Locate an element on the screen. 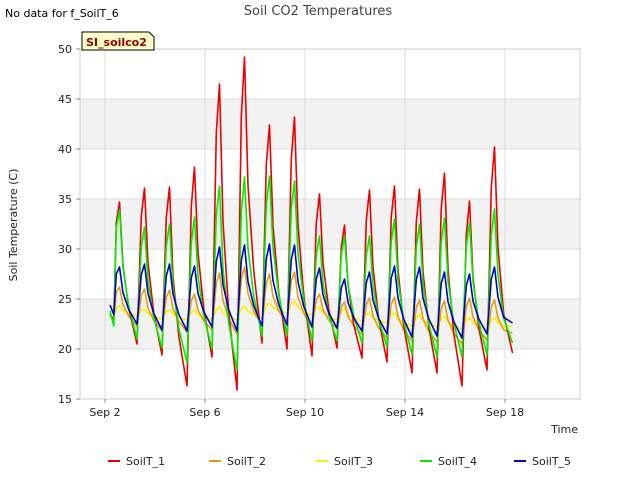 The width and height of the screenshot is (640, 480). x-axis-ticks: Sep 2 Sep 6 Sep 10 Sep 14 Sep 18 is located at coordinates (306, 409).